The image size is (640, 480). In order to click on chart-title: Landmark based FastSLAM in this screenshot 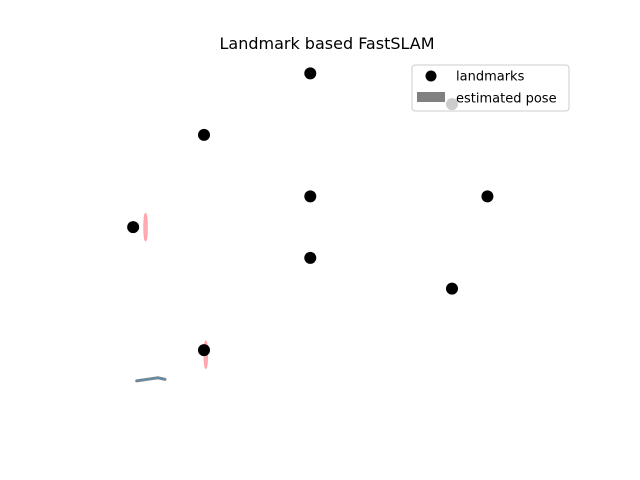, I will do `click(326, 43)`.